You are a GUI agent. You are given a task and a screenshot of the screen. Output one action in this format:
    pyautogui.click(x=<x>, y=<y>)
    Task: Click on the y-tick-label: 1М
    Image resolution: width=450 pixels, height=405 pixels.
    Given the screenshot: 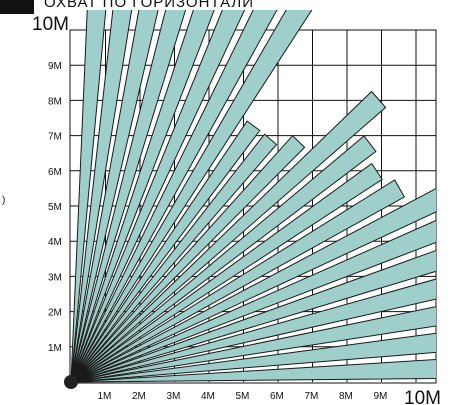 What is the action you would take?
    pyautogui.click(x=55, y=348)
    